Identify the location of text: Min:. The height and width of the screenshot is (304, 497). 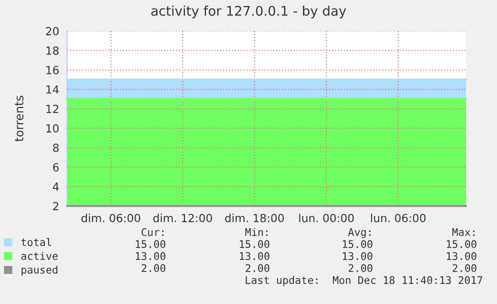
(256, 232).